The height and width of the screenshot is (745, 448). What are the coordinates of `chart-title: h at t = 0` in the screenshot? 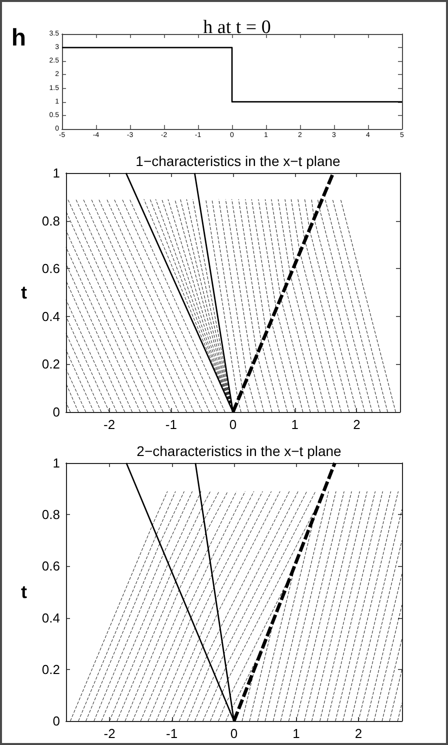 It's located at (237, 27).